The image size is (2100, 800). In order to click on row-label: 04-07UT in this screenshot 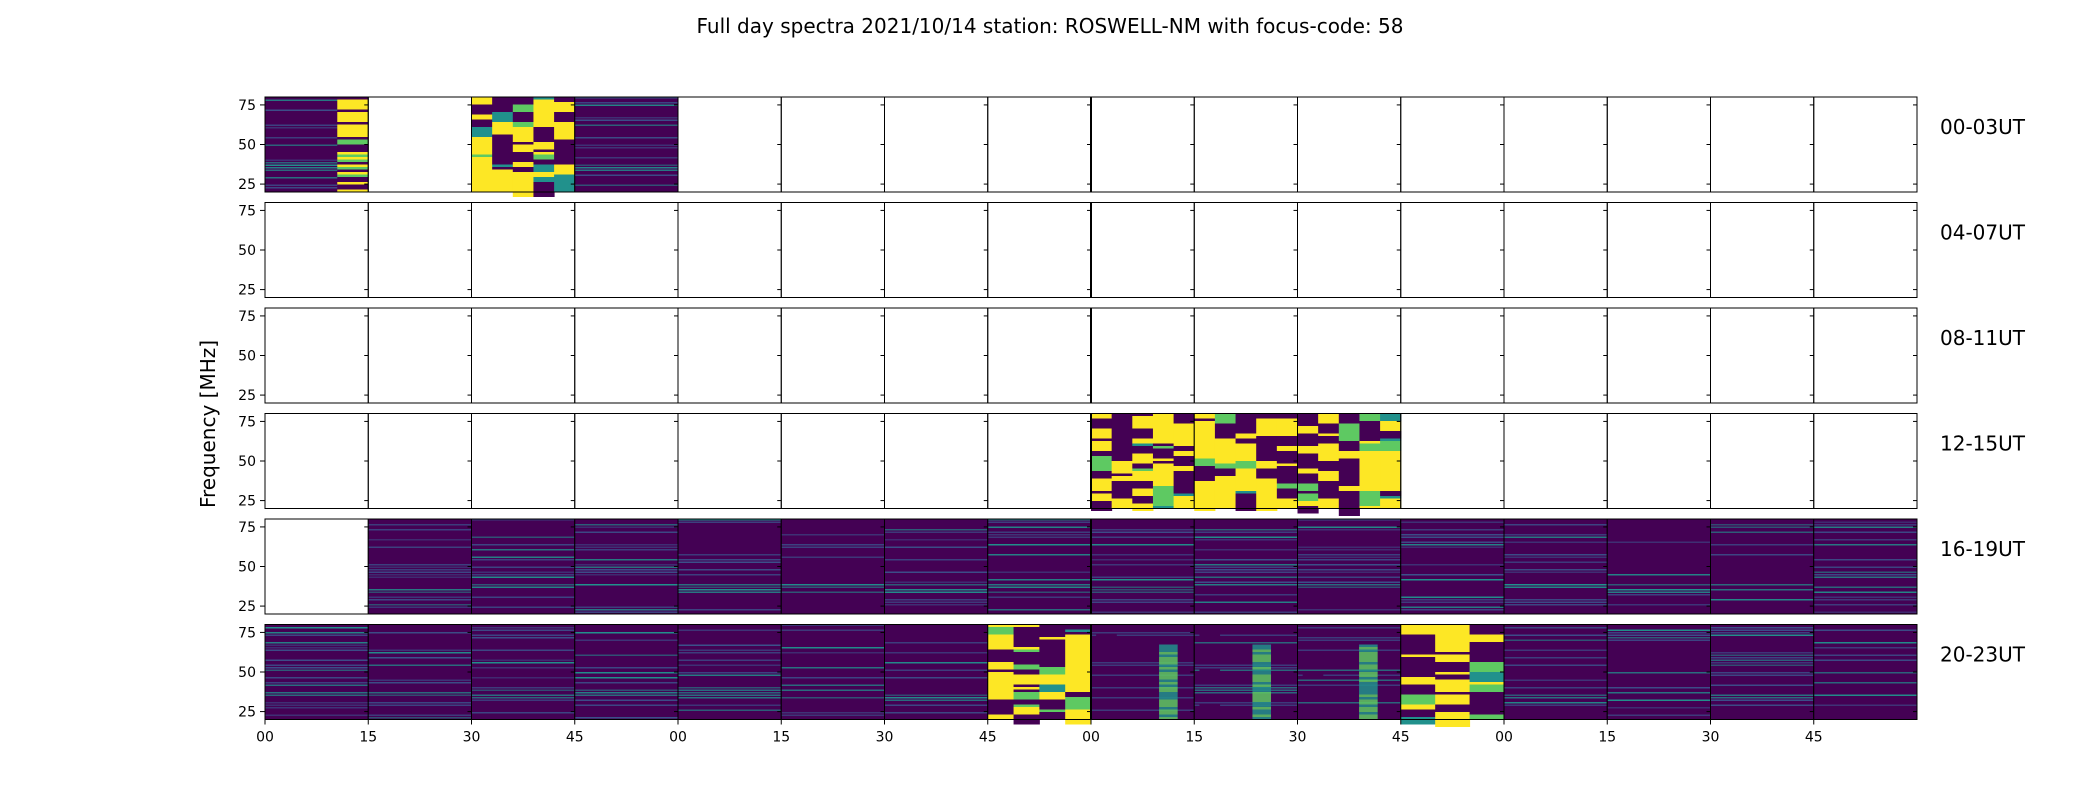, I will do `click(1983, 233)`.